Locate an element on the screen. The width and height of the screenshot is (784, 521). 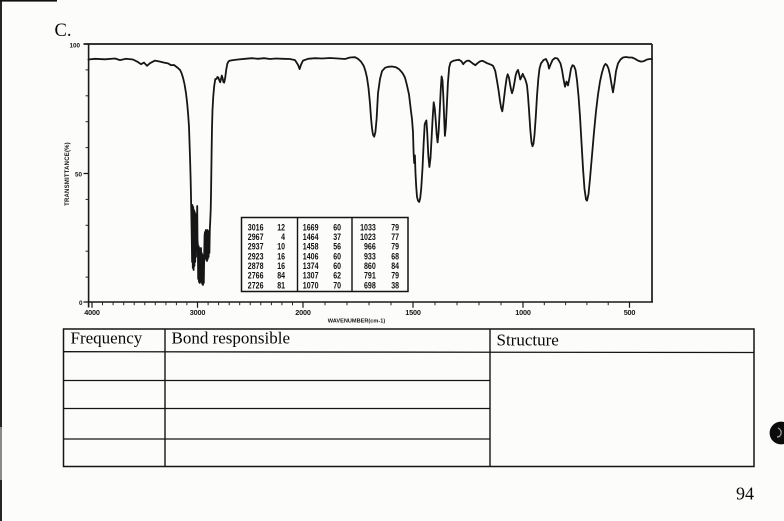
svg-text: 2923 is located at coordinates (256, 256).